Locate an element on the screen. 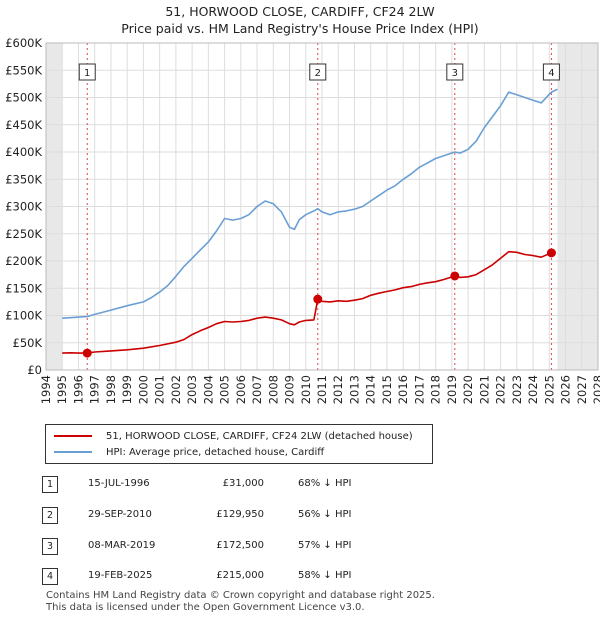  table-row: 2 29-SEP-2010 £129,950 56% ↓ HPI is located at coordinates (240, 517).